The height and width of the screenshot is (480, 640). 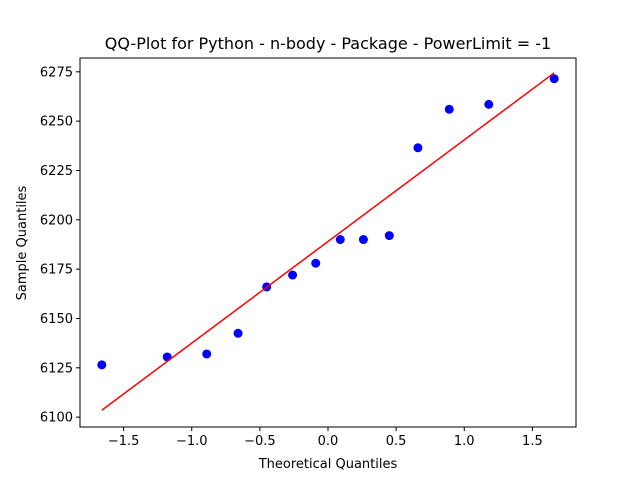 What do you see at coordinates (22, 242) in the screenshot?
I see `y-axis-label: Sample Quantiles` at bounding box center [22, 242].